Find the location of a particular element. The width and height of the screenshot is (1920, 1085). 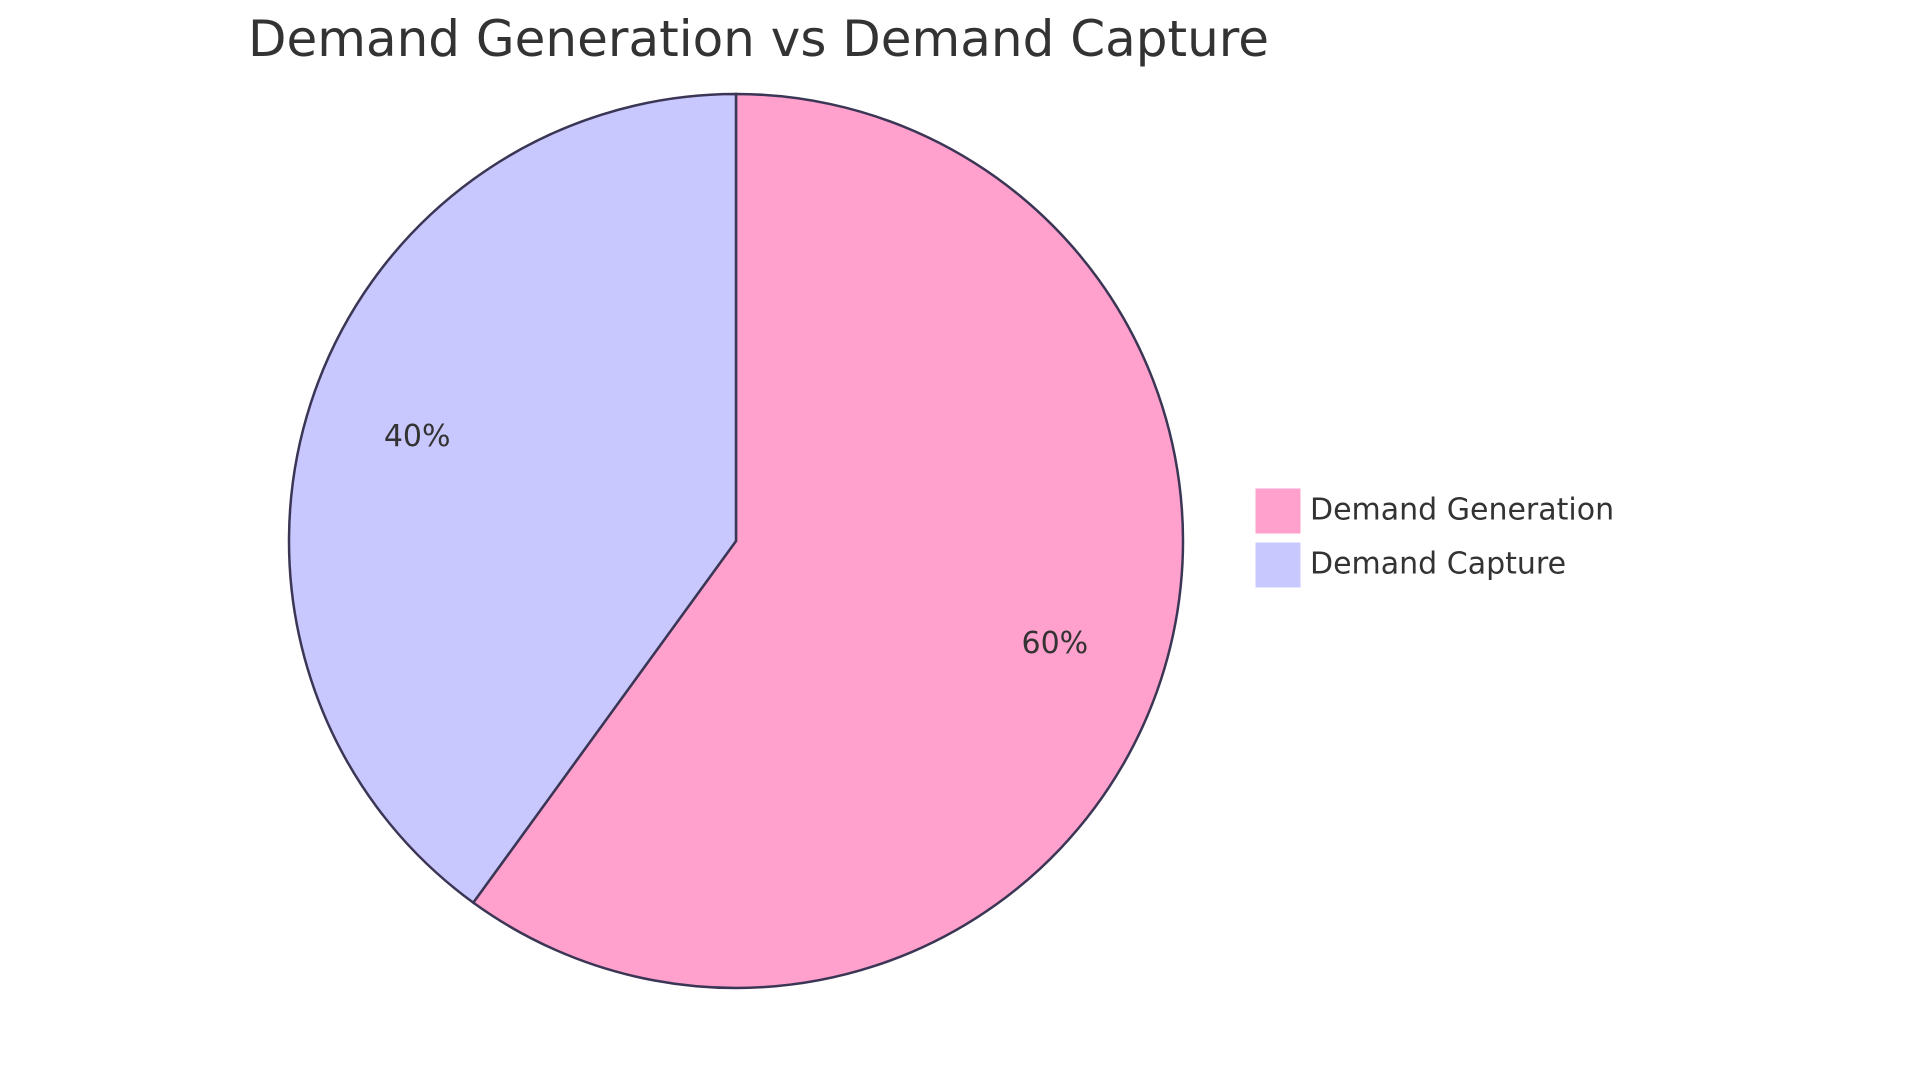

legend-label-demand-generation: Demand Generation is located at coordinates (1462, 510).